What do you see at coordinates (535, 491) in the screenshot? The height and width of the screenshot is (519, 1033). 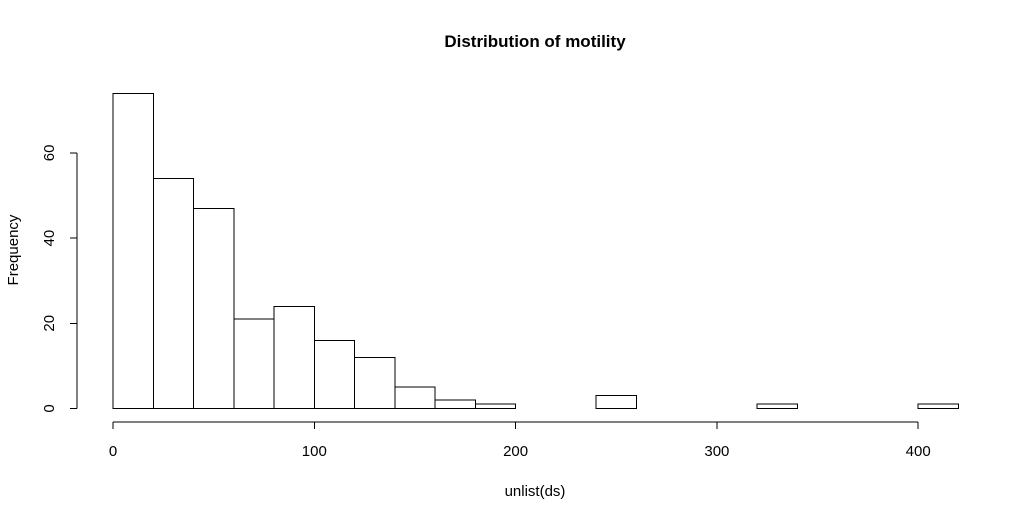 I see `x-axis-label: unlist(ds)` at bounding box center [535, 491].